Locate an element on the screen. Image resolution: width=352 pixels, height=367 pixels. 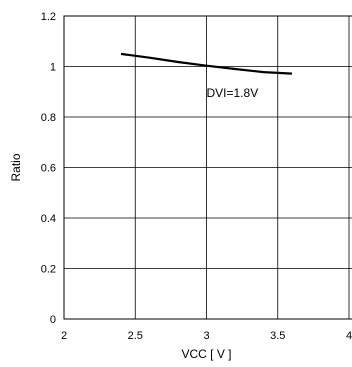
series-annotation: DVI=1.8V is located at coordinates (233, 93).